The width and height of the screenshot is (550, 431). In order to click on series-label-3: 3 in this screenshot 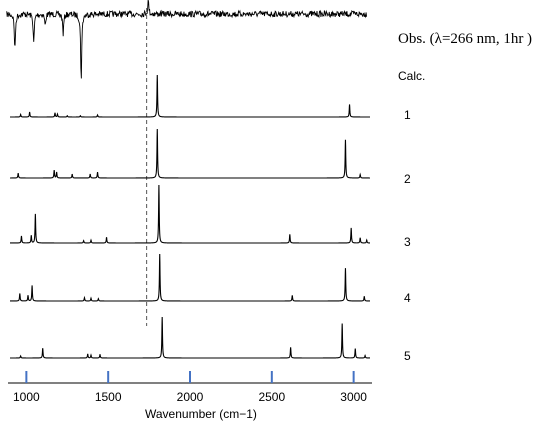, I will do `click(407, 242)`.